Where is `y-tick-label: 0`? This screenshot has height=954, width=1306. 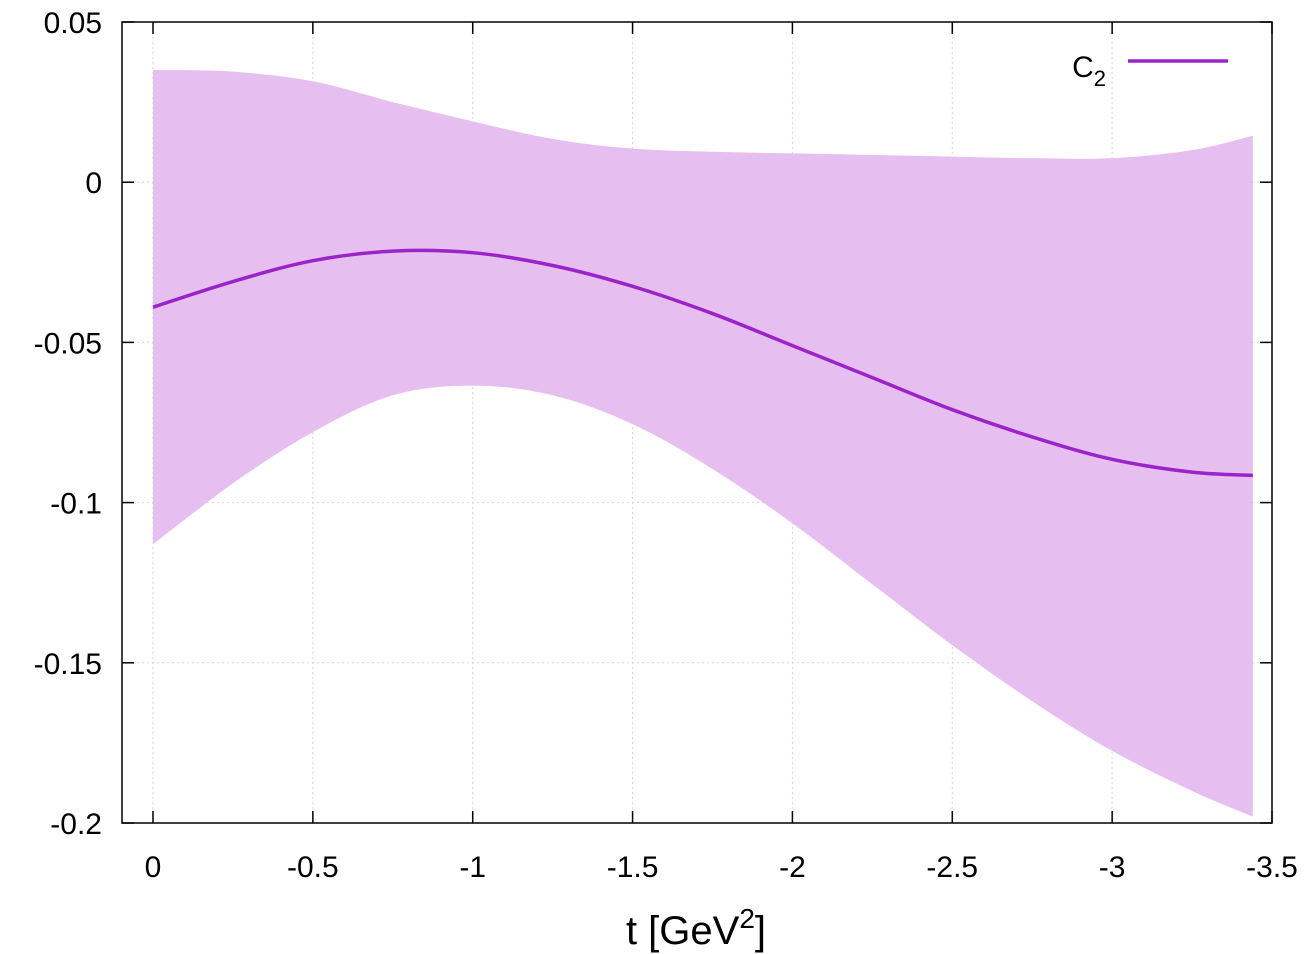
y-tick-label: 0 is located at coordinates (93, 183).